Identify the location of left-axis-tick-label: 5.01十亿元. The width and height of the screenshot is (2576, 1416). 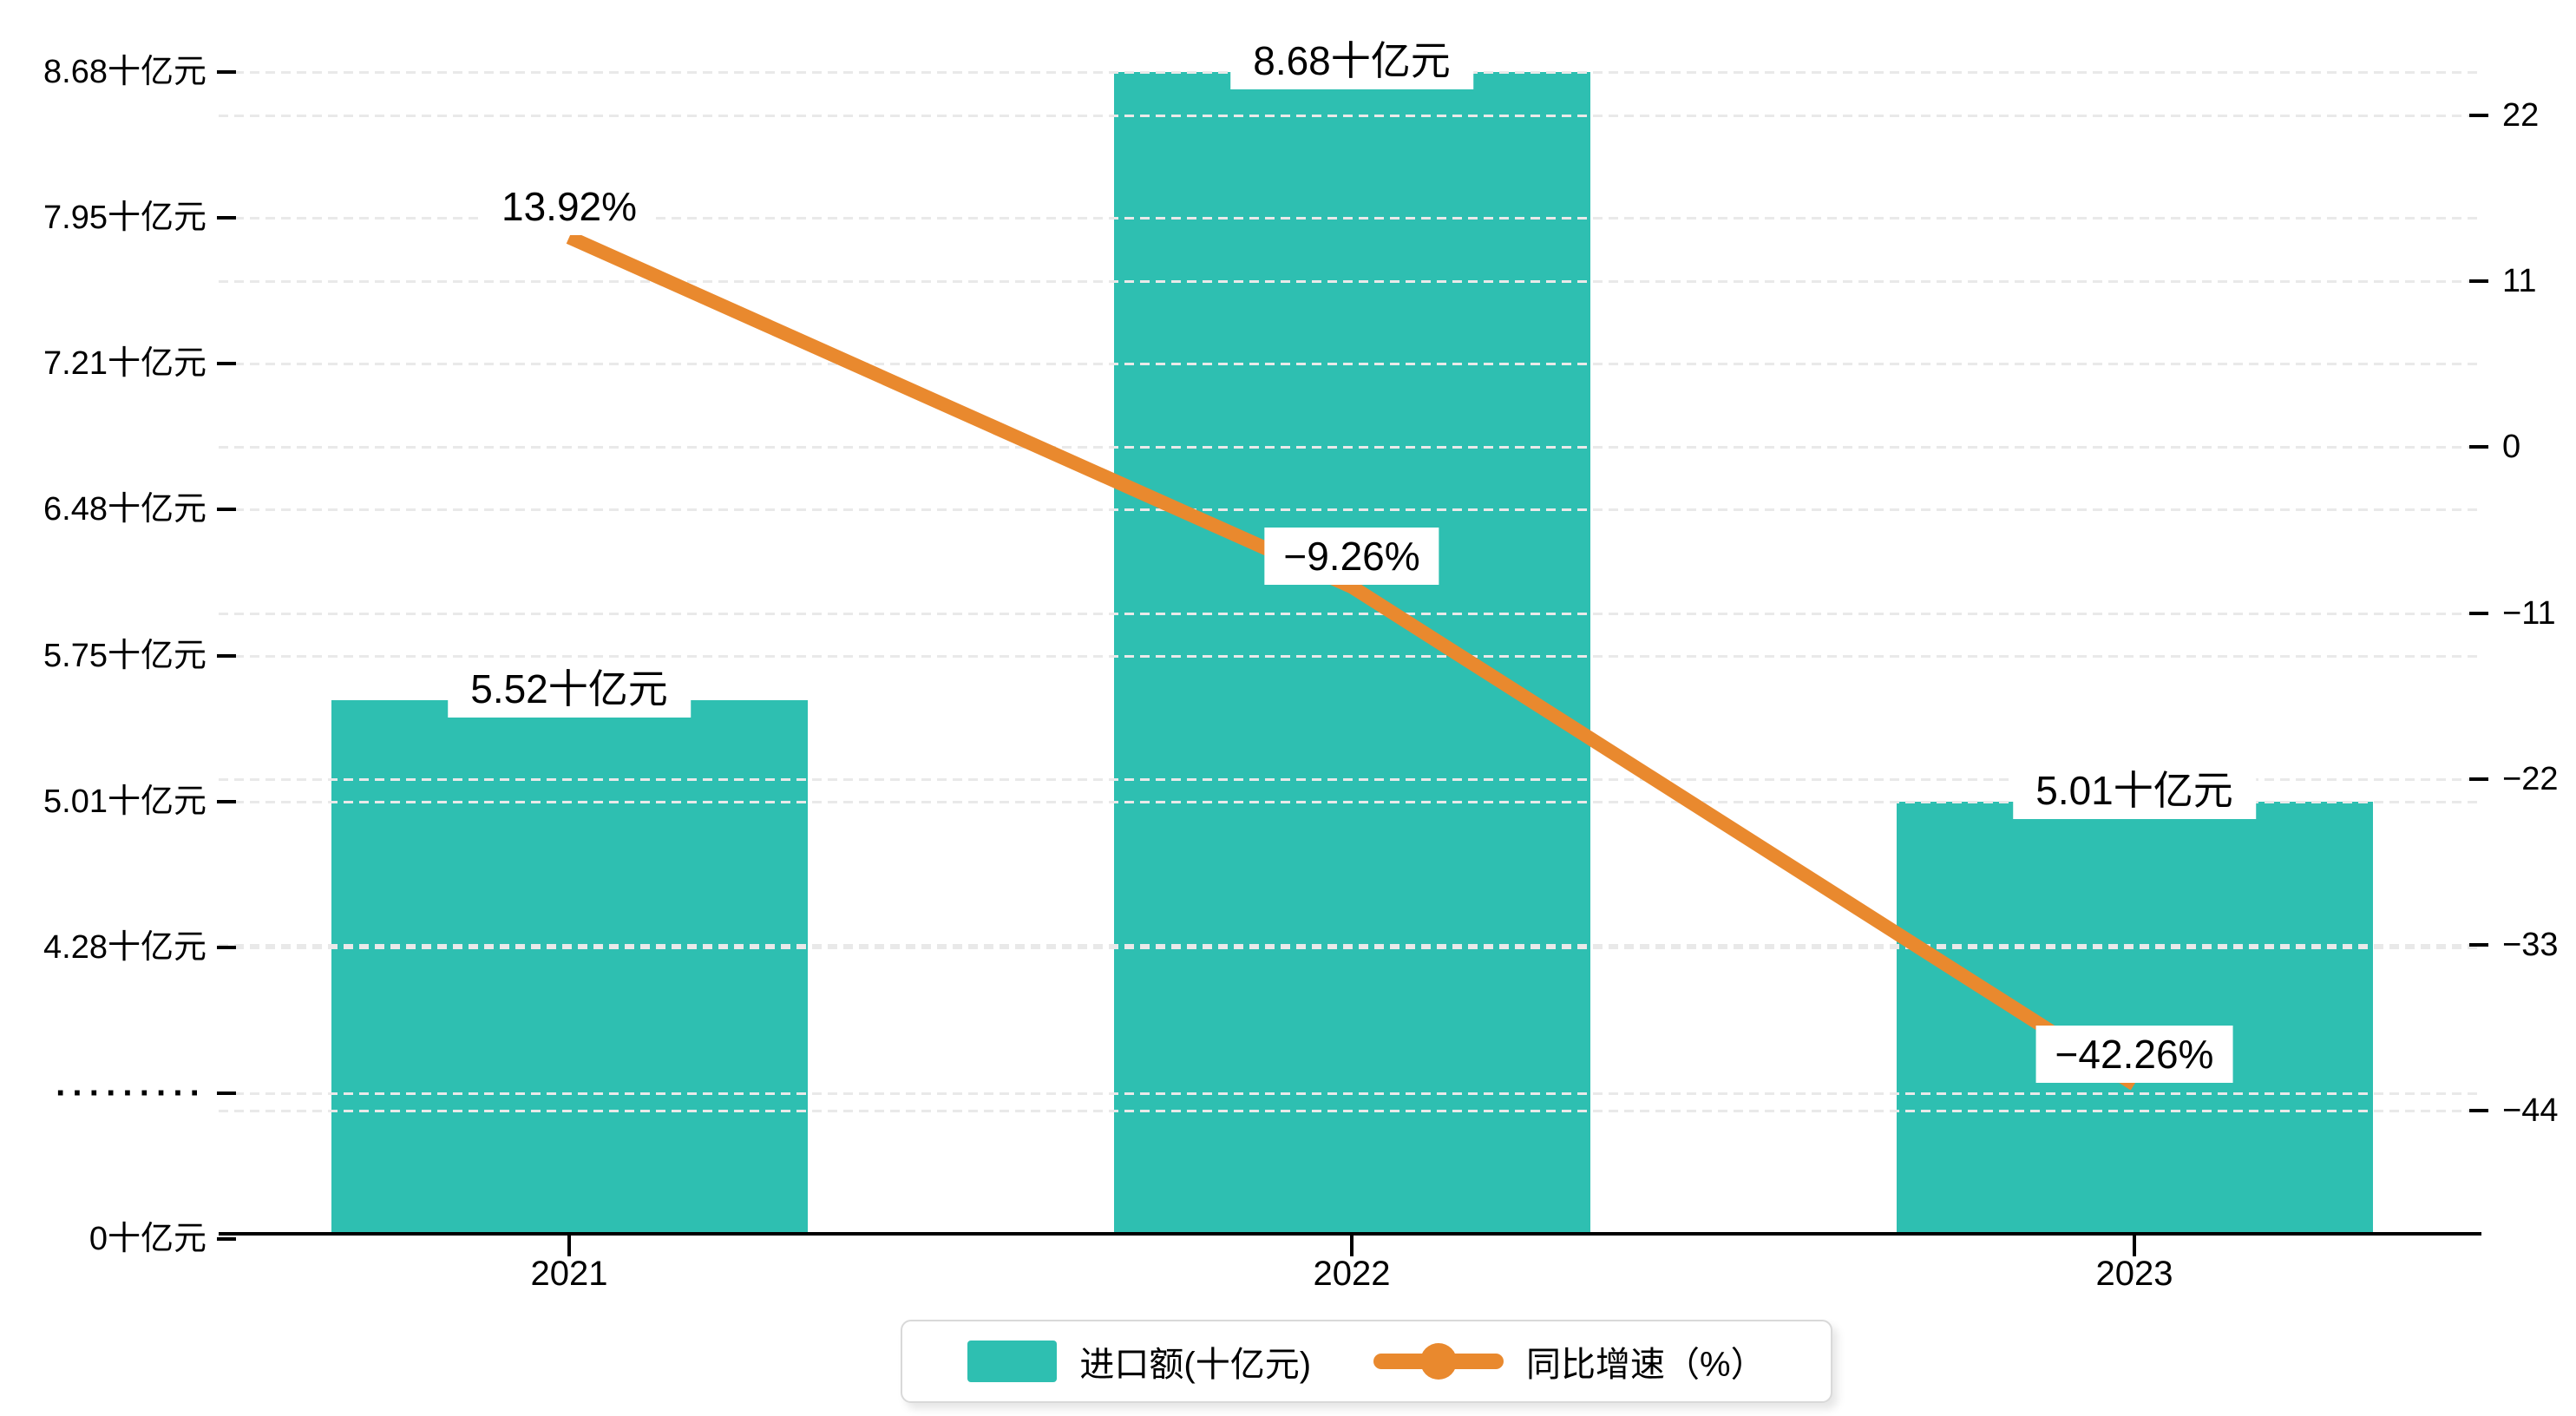
(124, 801).